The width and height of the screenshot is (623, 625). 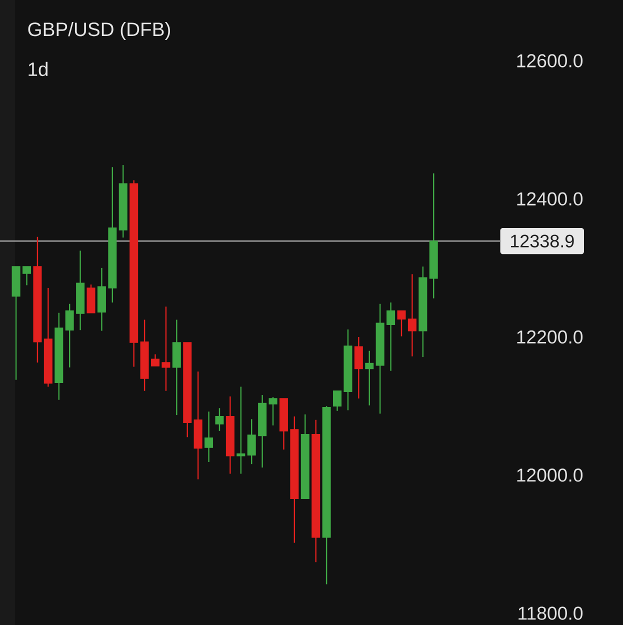 I want to click on y-tick-label: 12000.0, so click(x=550, y=475).